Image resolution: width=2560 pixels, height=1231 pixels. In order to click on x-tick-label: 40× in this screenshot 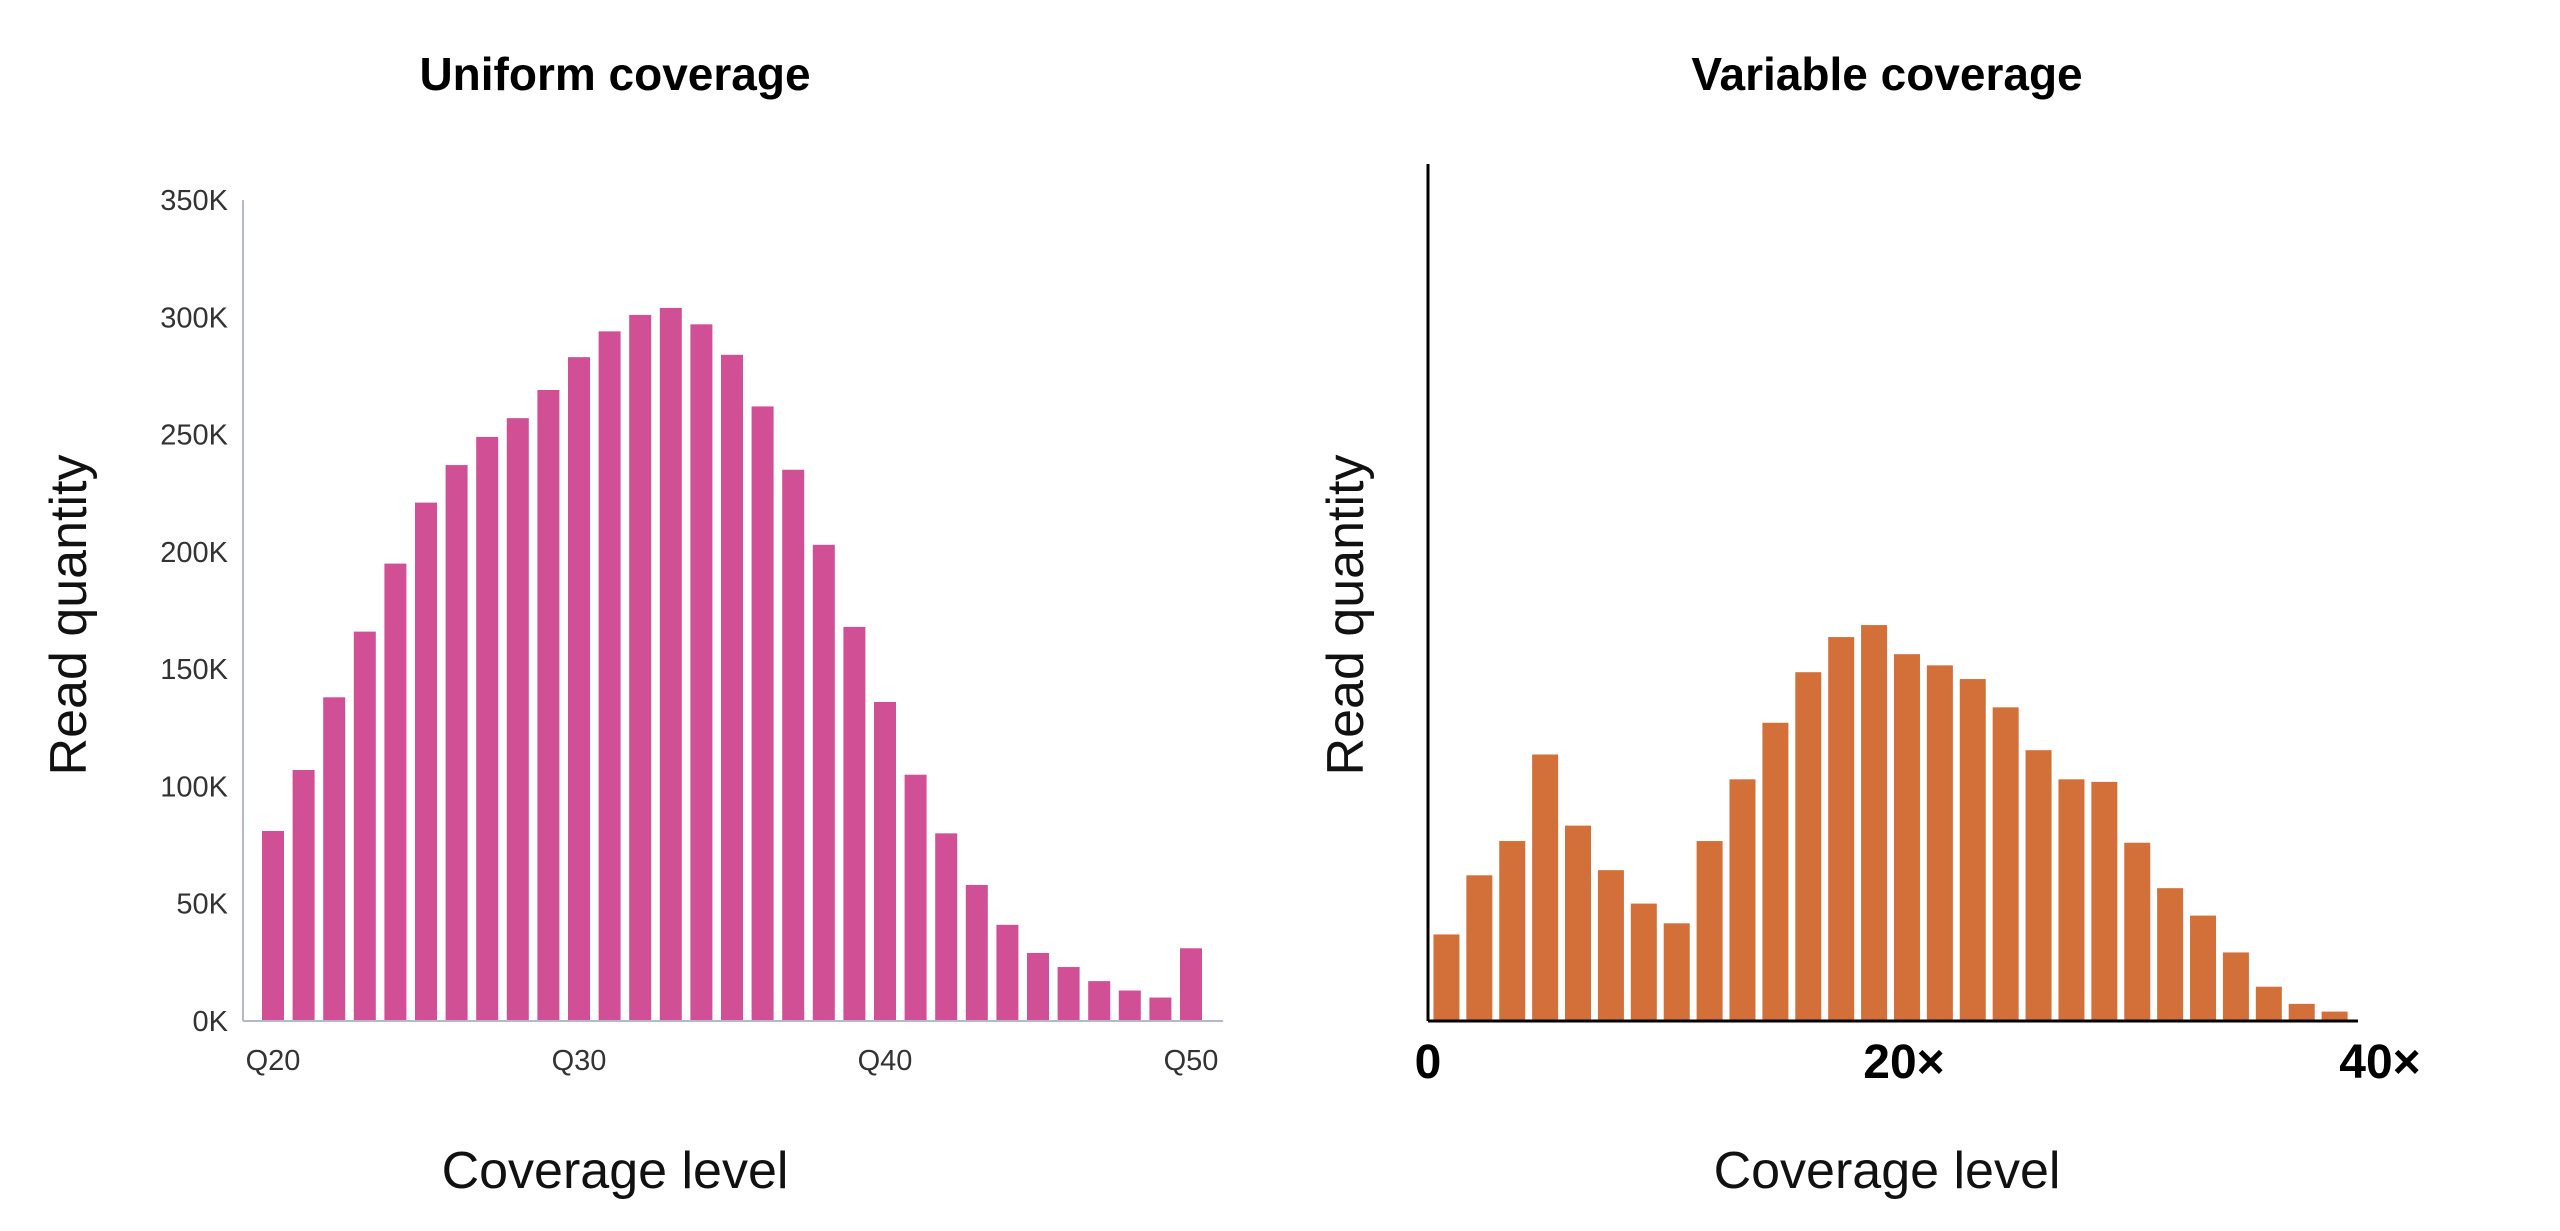, I will do `click(2379, 1062)`.